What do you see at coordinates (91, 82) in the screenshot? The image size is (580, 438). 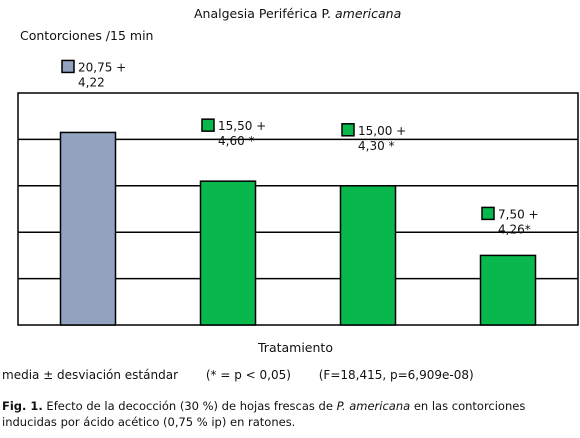 I see `value-label-1-sd: 4,22` at bounding box center [91, 82].